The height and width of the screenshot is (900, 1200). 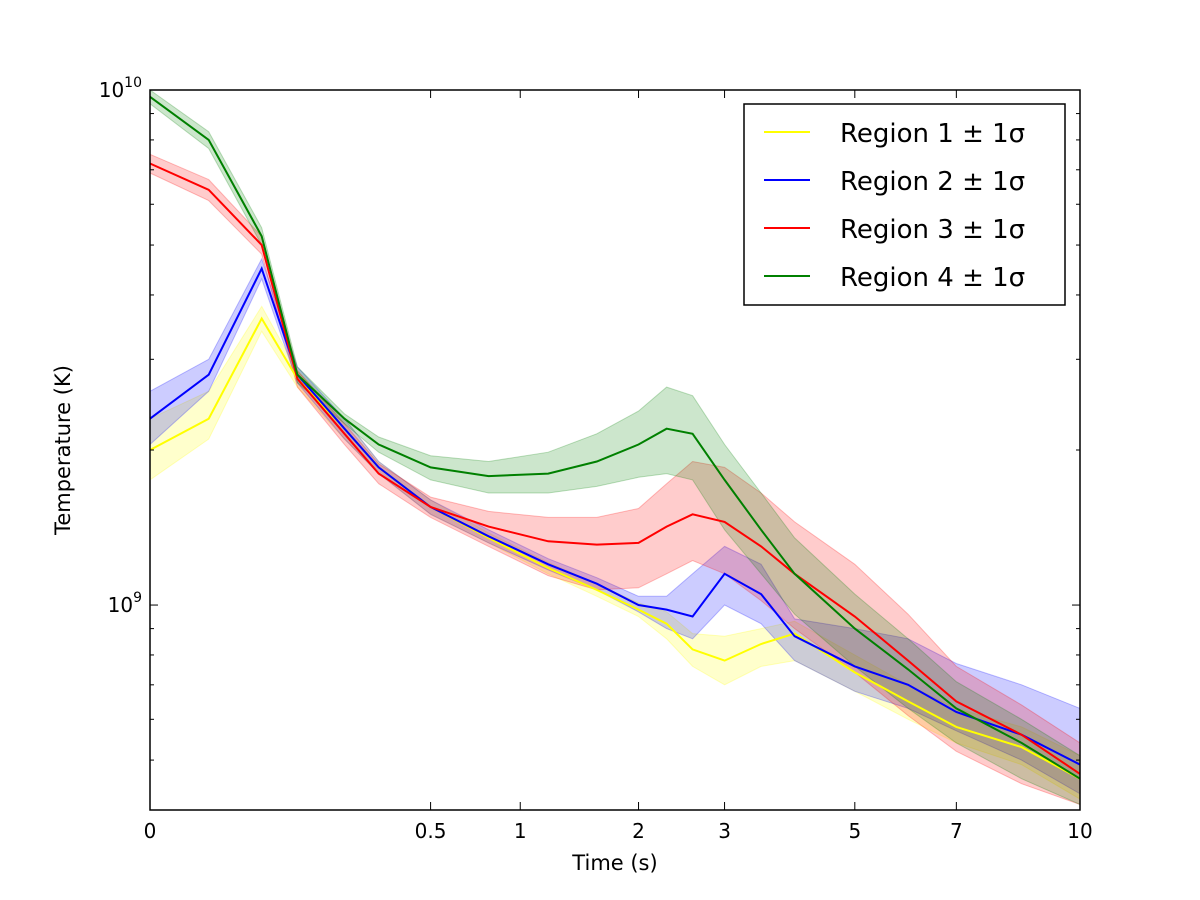 I want to click on x-tick-label: 3, so click(x=724, y=831).